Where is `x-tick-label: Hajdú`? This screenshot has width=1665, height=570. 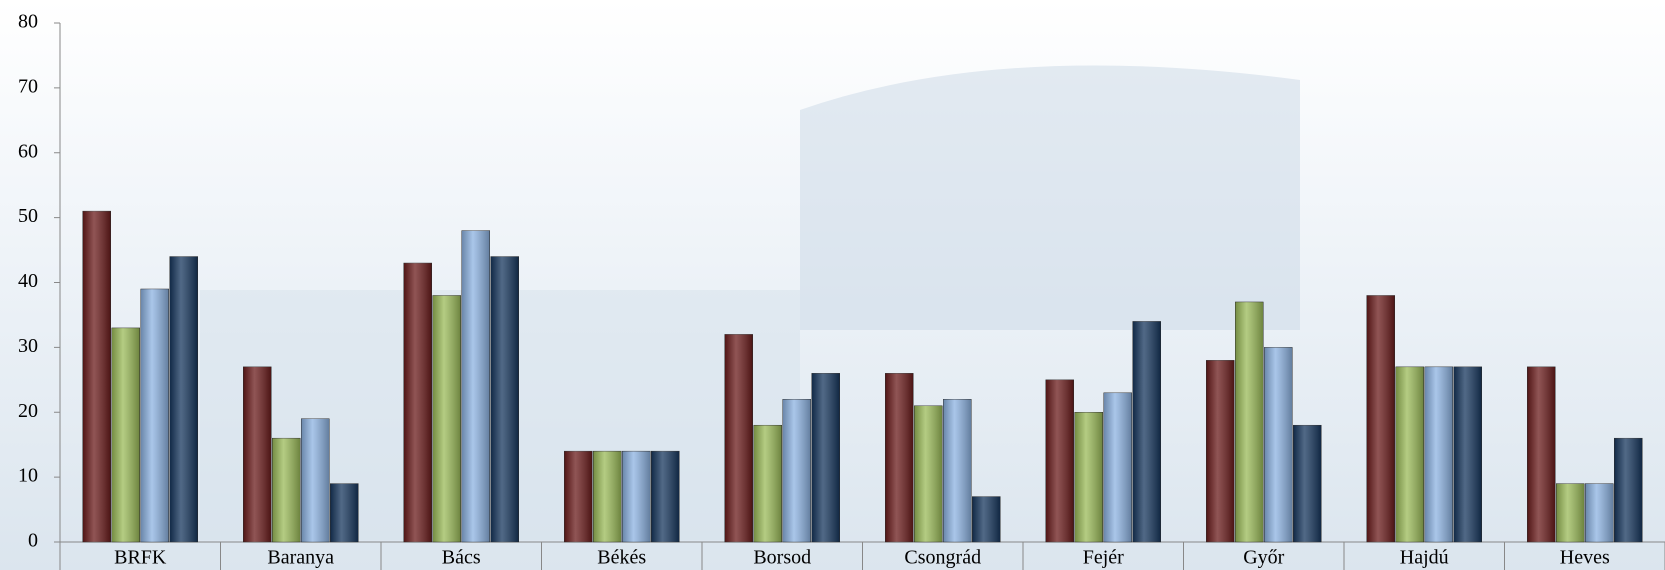
x-tick-label: Hajdú is located at coordinates (1424, 558).